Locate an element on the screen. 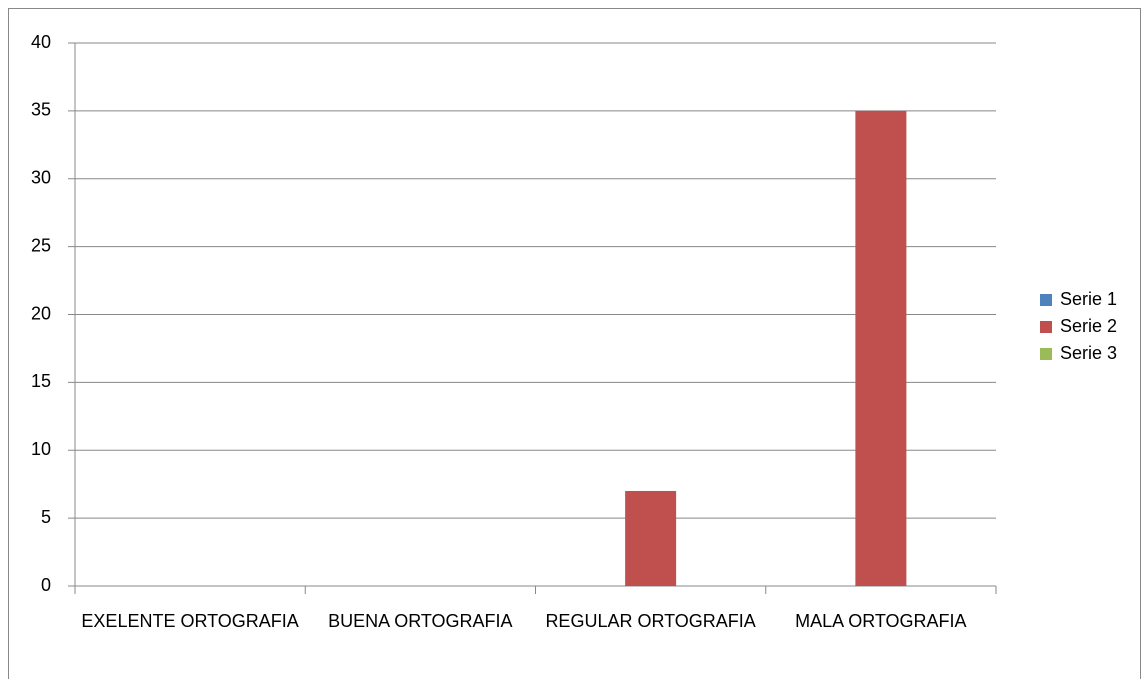 Image resolution: width=1146 pixels, height=679 pixels. x-tick-label: MALA ORTOGRAFIA is located at coordinates (881, 621).